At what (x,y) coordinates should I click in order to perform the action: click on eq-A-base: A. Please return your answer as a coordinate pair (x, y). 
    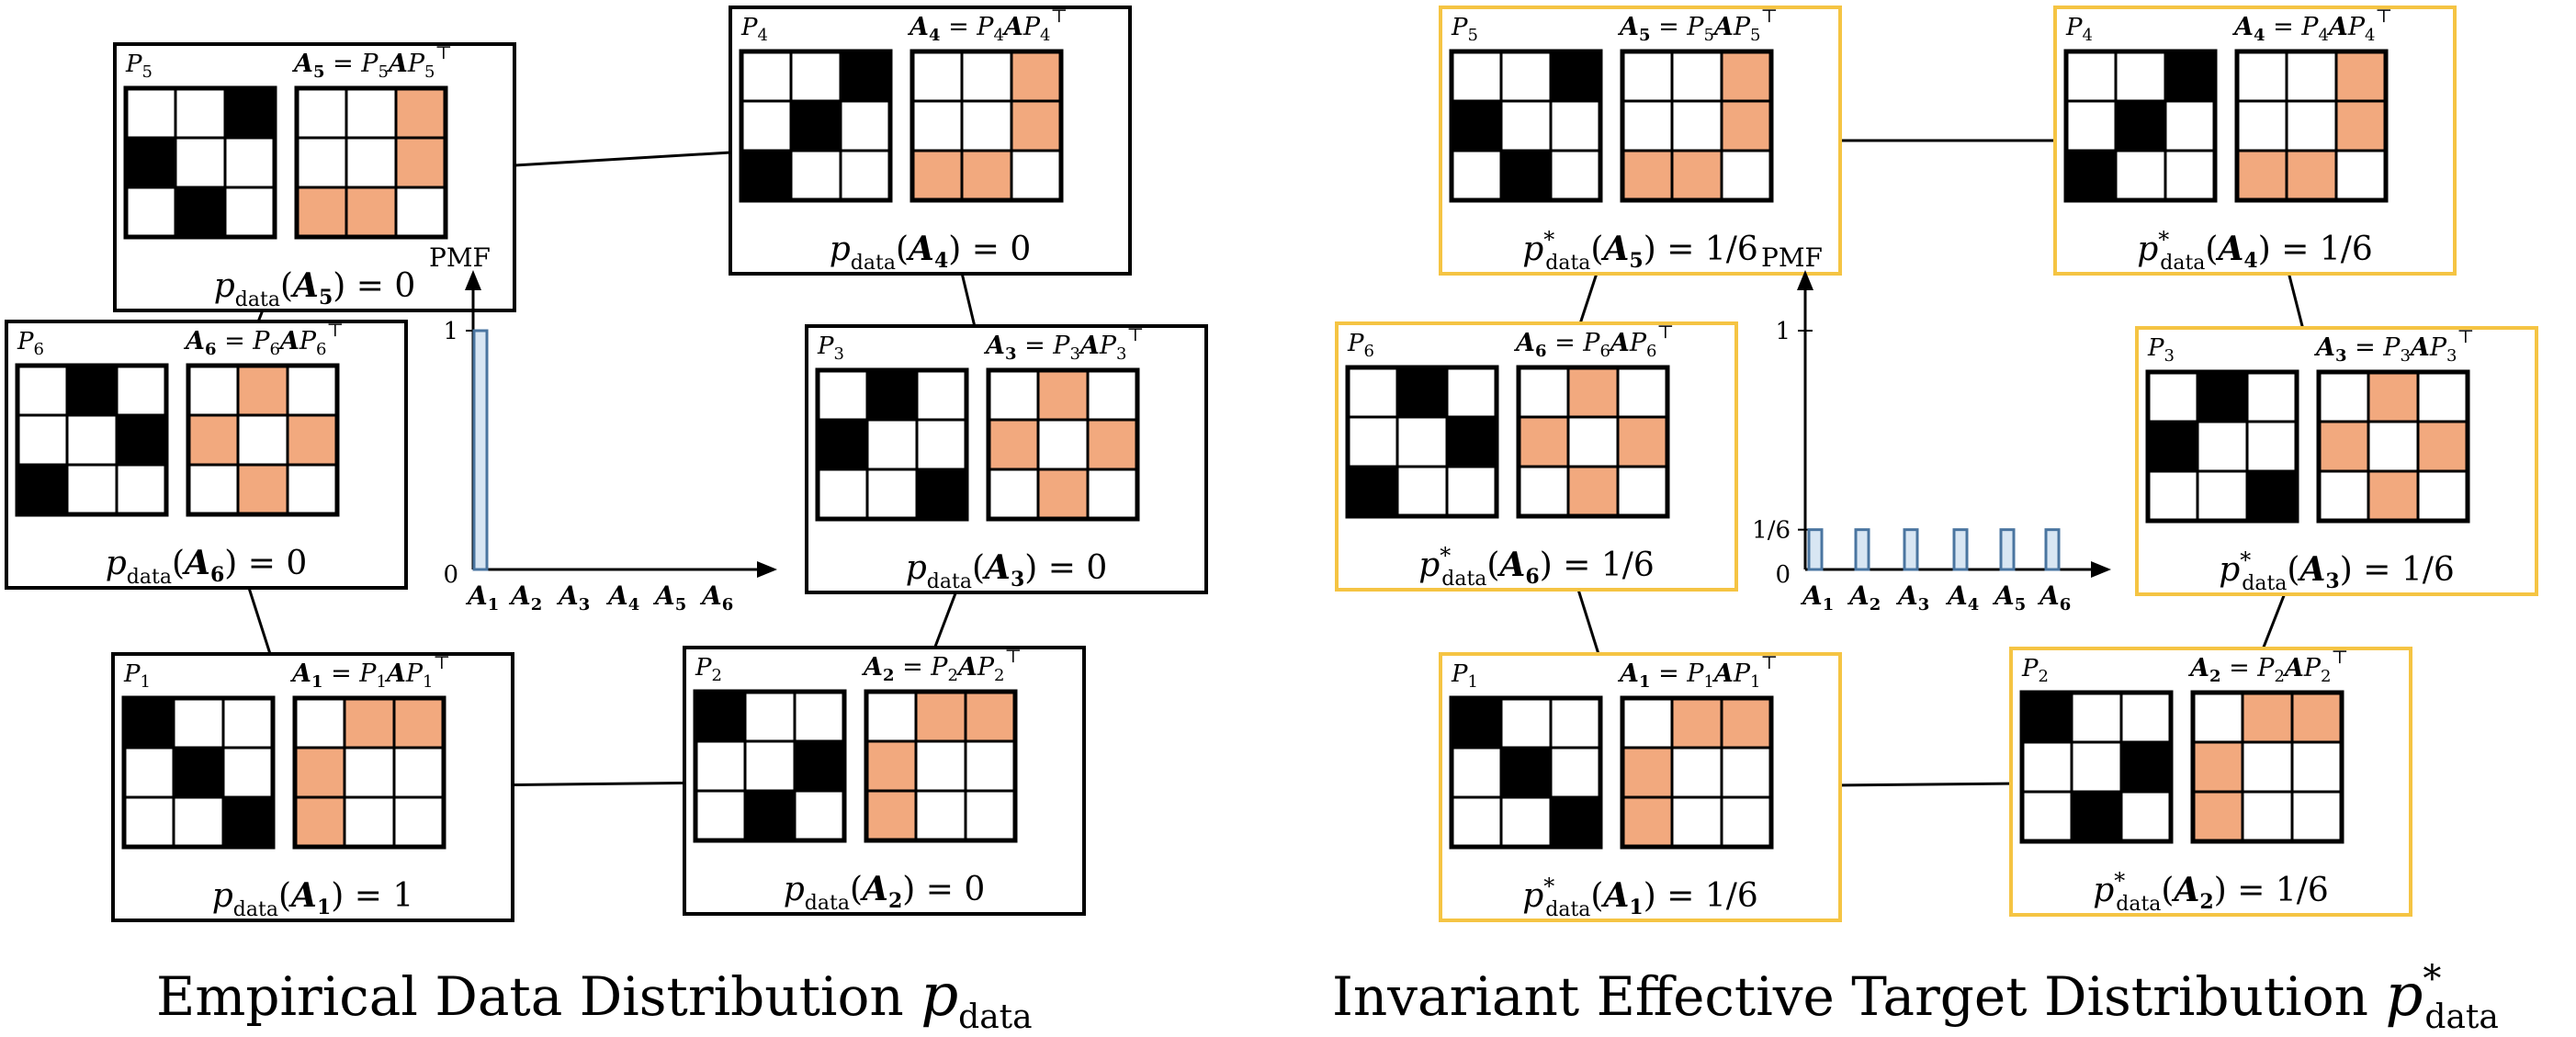
    Looking at the image, I should click on (1723, 27).